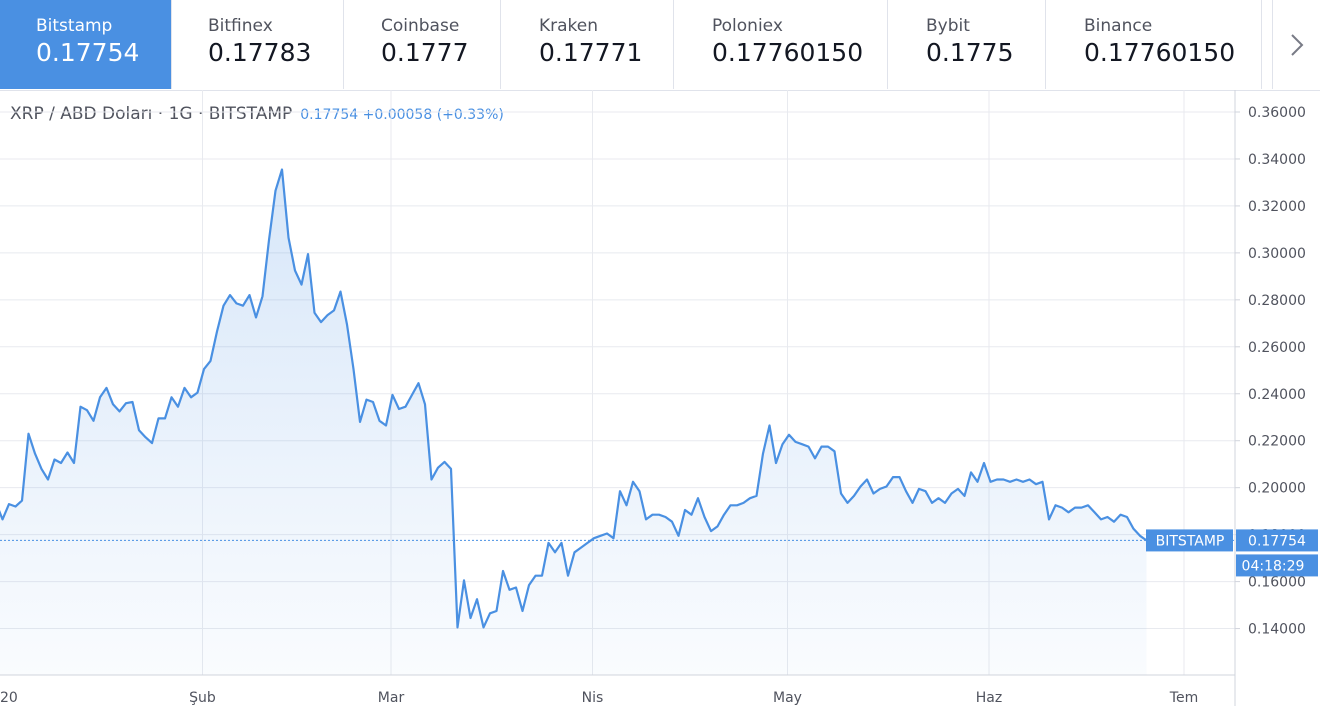 This screenshot has width=1320, height=706. I want to click on tab-binance: Binance 0.17760150, so click(1154, 44).